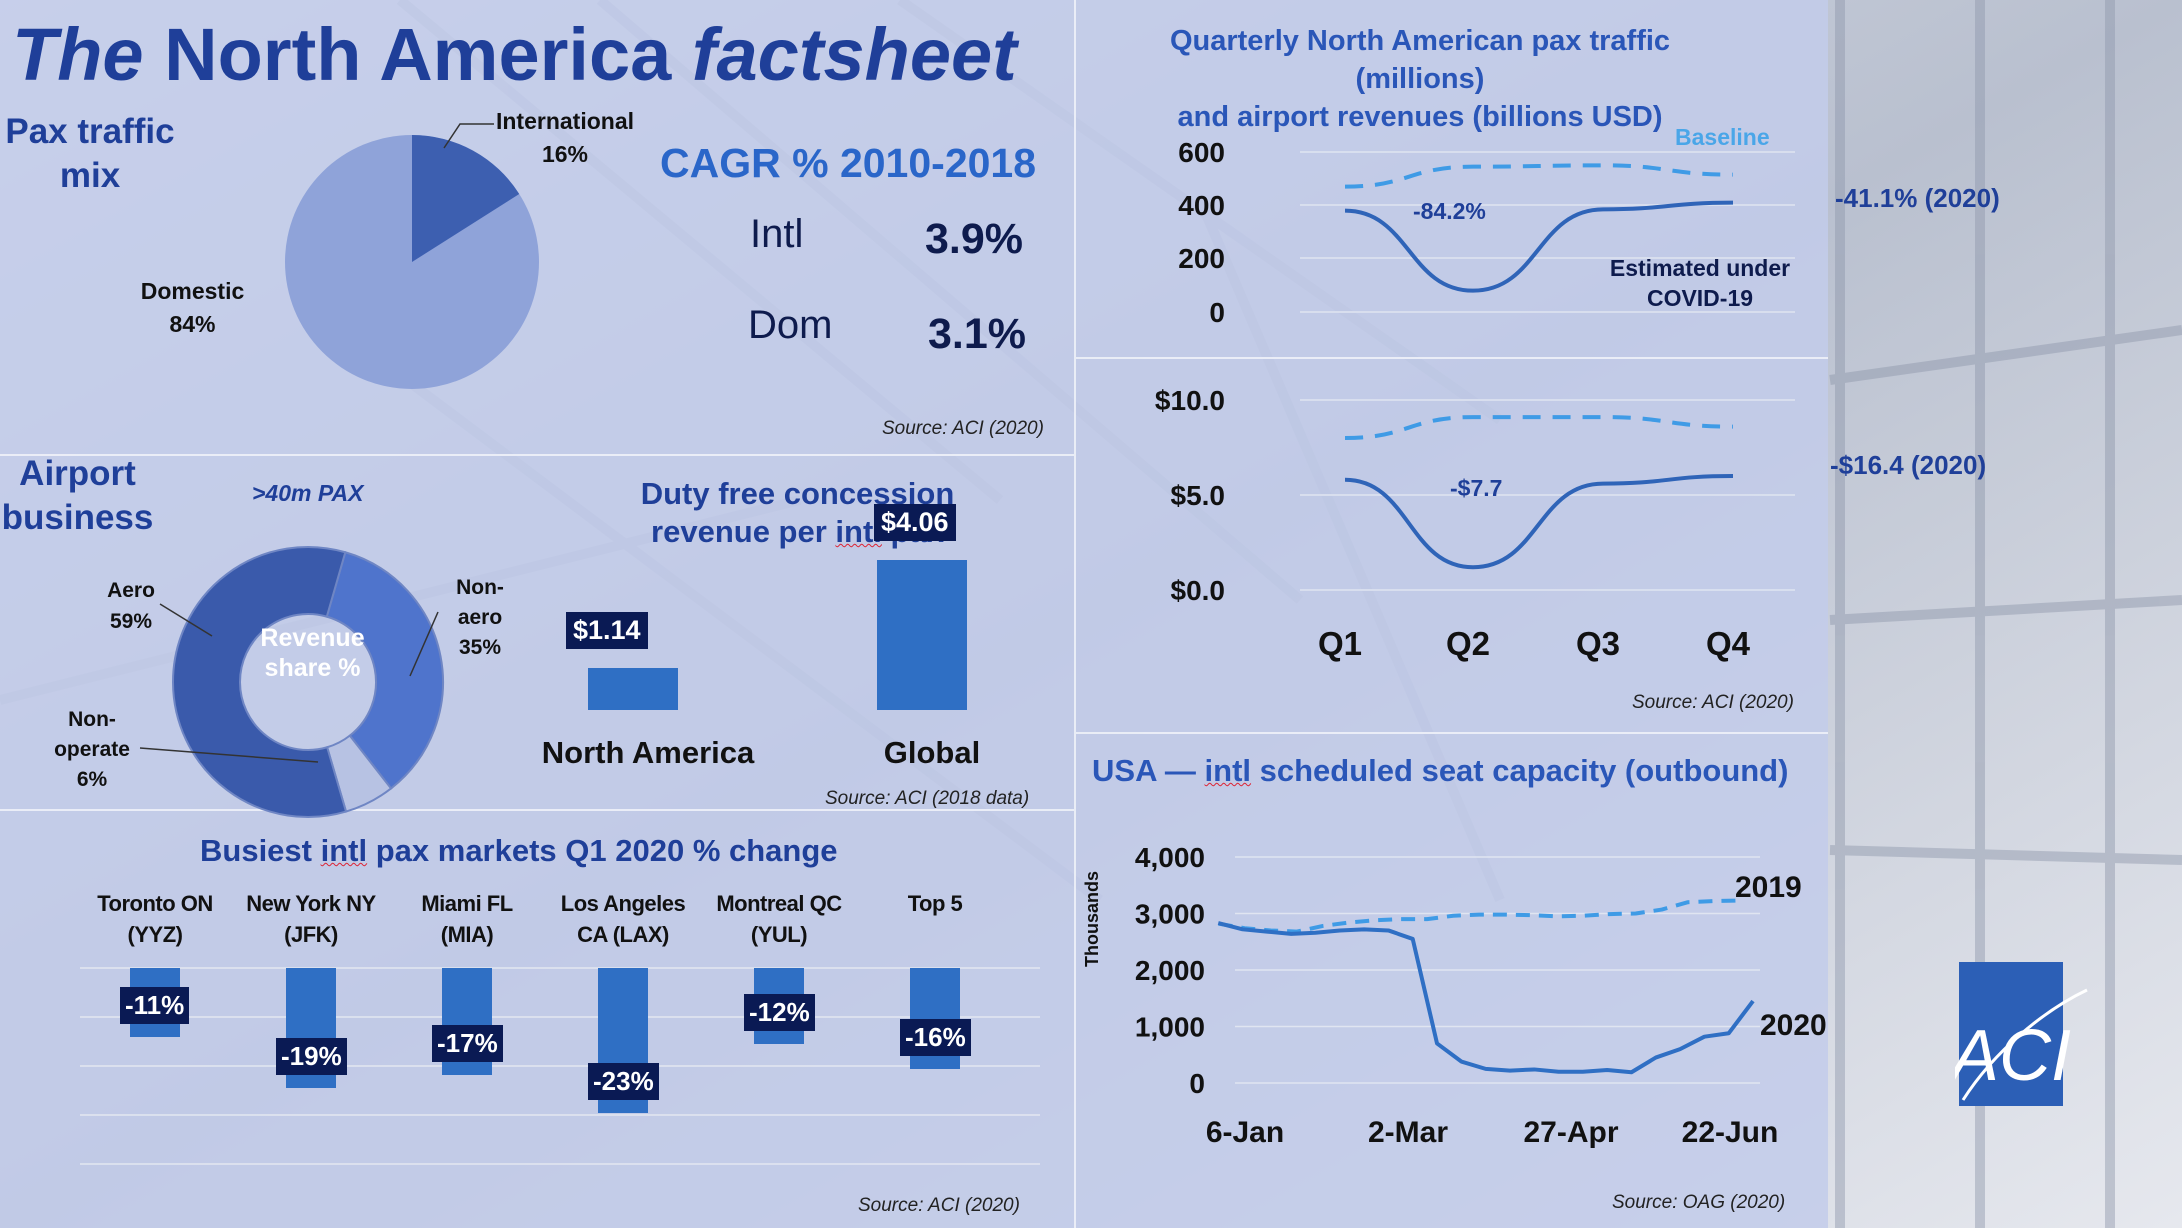  What do you see at coordinates (1570, 1132) in the screenshot?
I see `x-tick-label: 27-Apr` at bounding box center [1570, 1132].